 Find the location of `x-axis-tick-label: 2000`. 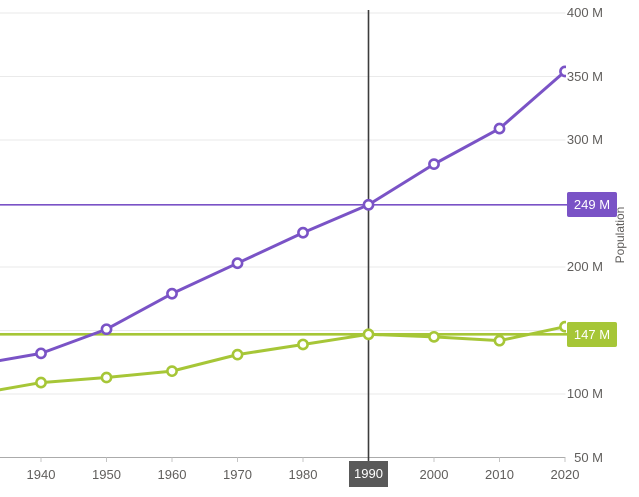

x-axis-tick-label: 2000 is located at coordinates (434, 474).